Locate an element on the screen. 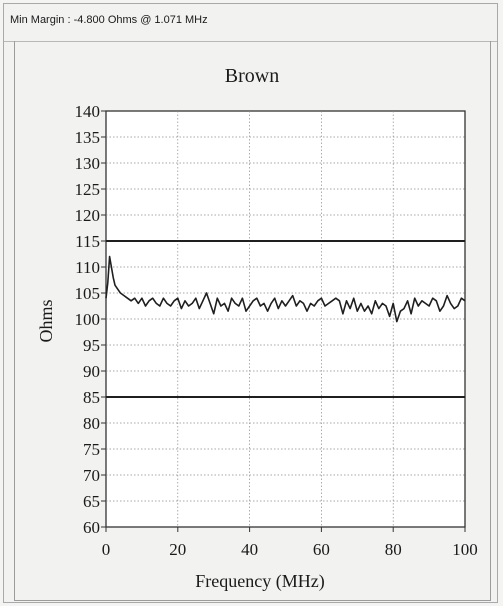  y-tick-label: 135 is located at coordinates (88, 137).